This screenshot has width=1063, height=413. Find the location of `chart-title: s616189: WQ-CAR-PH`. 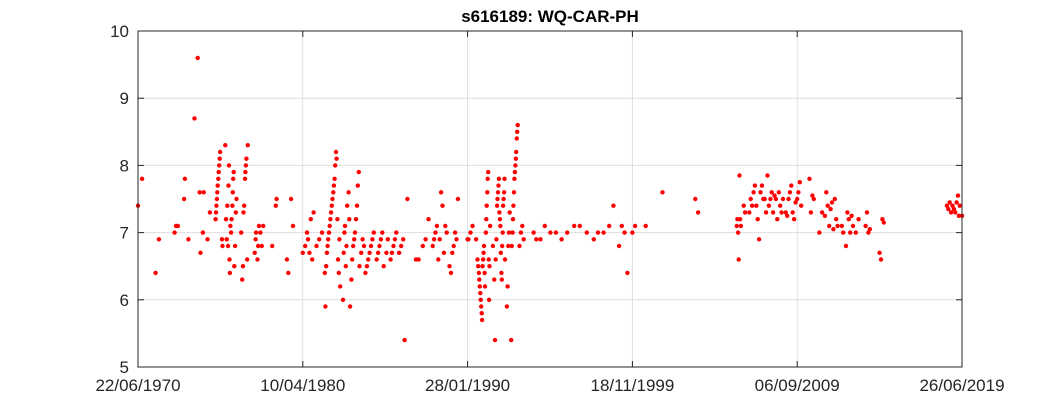

chart-title: s616189: WQ-CAR-PH is located at coordinates (550, 16).